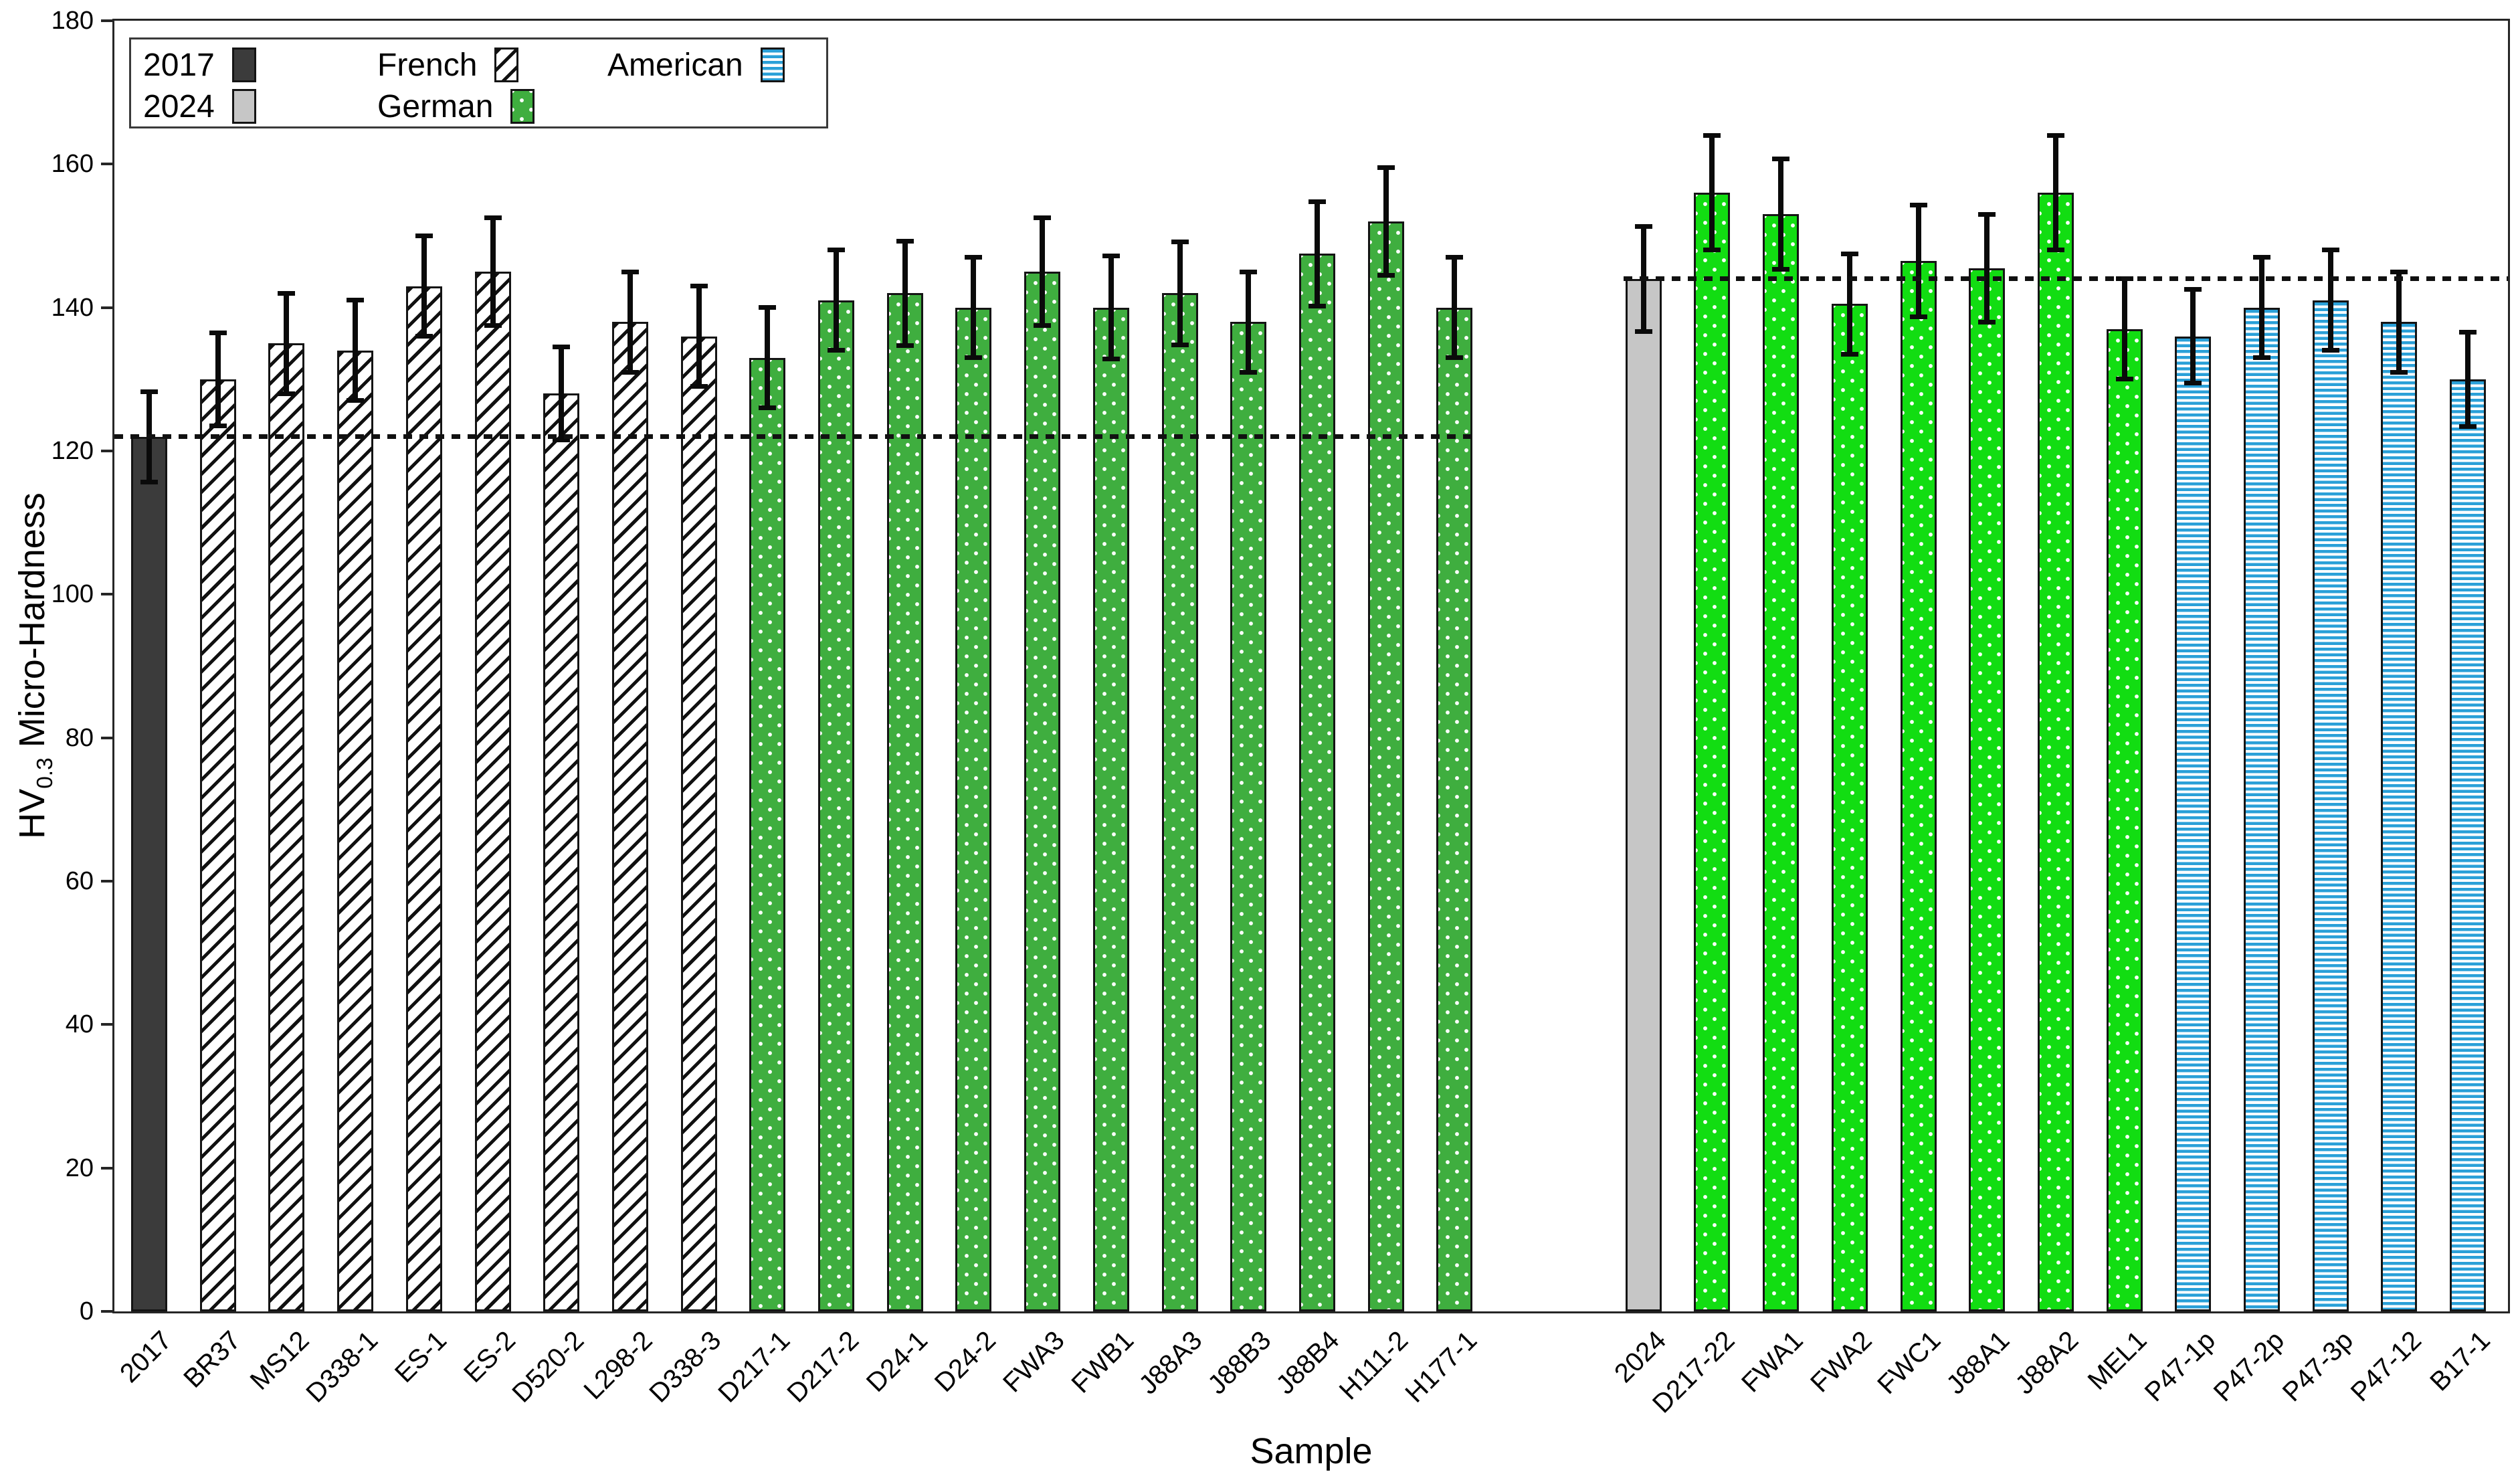 The width and height of the screenshot is (2520, 1482). What do you see at coordinates (479, 82) in the screenshot?
I see `legend: 2017 2024 French German American` at bounding box center [479, 82].